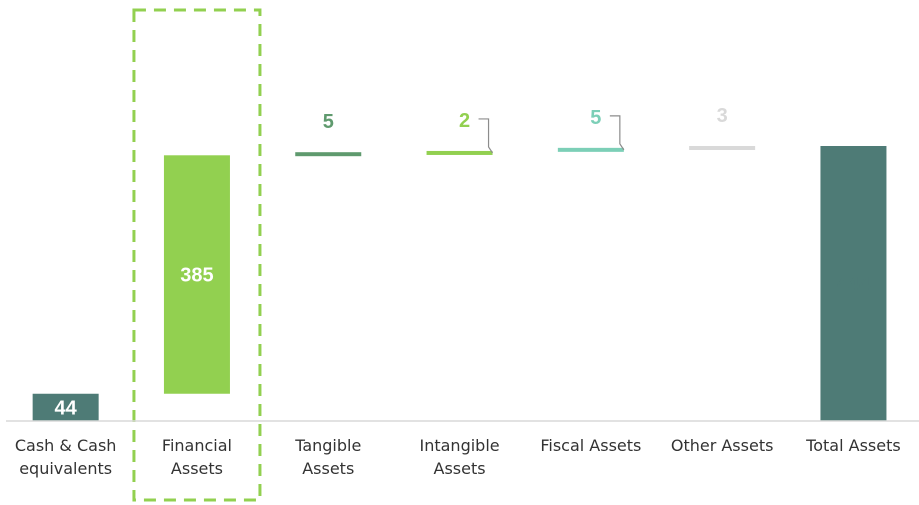  Describe the element at coordinates (460, 468) in the screenshot. I see `category-label-intangible-assets-line2: Assets` at that location.